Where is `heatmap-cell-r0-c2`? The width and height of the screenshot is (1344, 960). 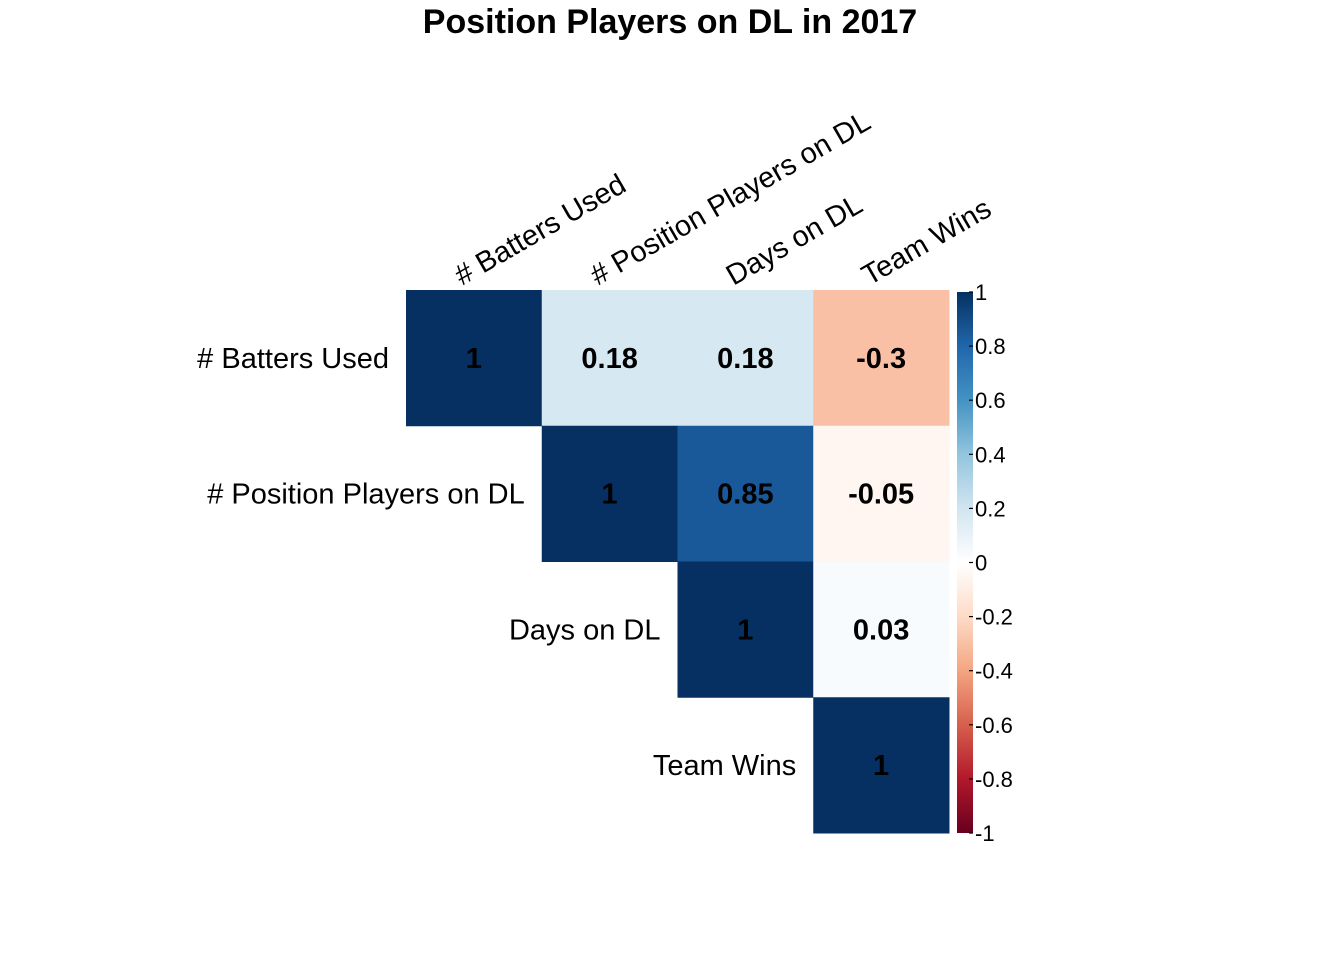 heatmap-cell-r0-c2 is located at coordinates (745, 358).